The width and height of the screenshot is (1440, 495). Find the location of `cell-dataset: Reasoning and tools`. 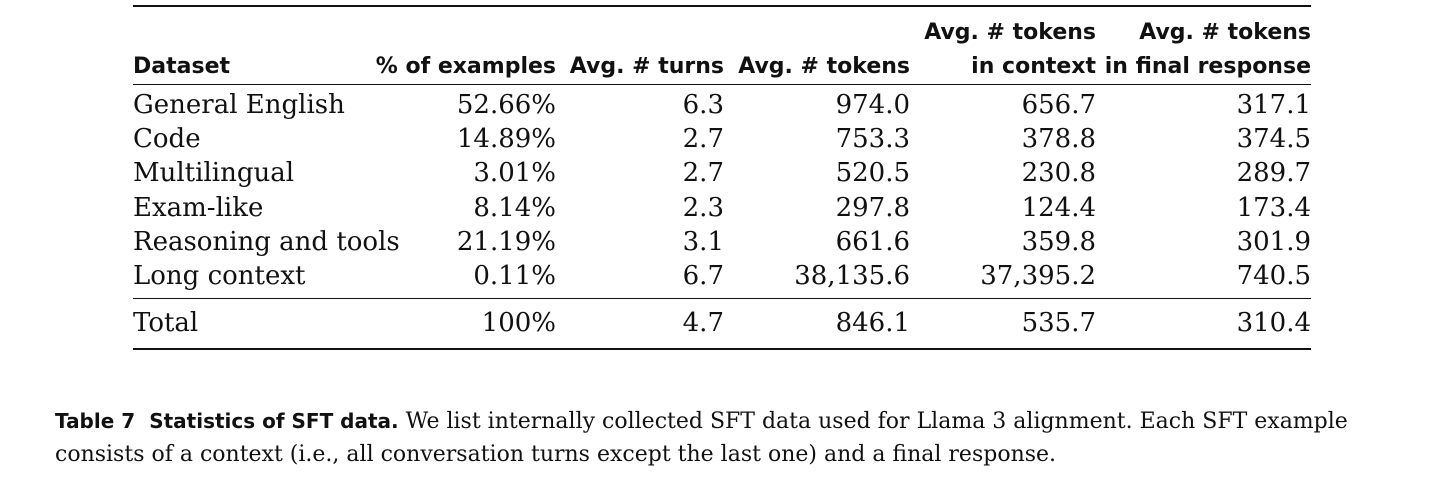

cell-dataset: Reasoning and tools is located at coordinates (266, 241).